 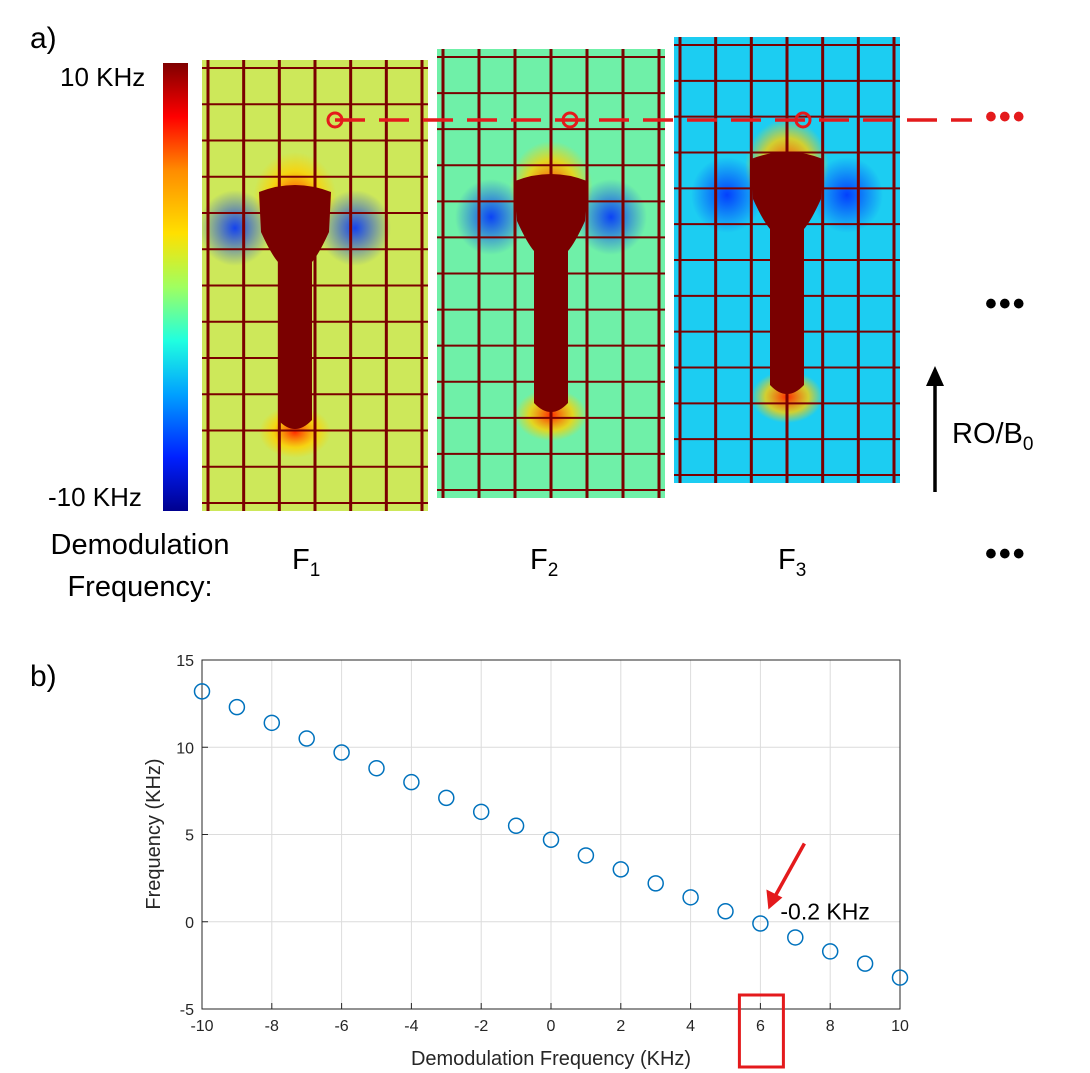 What do you see at coordinates (411, 1026) in the screenshot?
I see `x-tick-label: -4` at bounding box center [411, 1026].